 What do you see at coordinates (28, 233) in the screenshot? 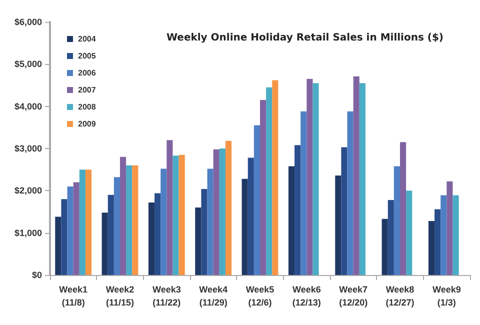
I see `y-tick-label: $1,000` at bounding box center [28, 233].